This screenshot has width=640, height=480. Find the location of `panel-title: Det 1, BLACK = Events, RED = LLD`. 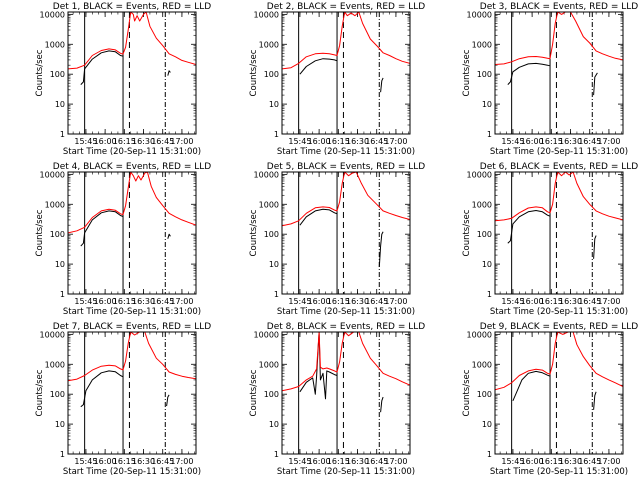

panel-title: Det 1, BLACK = Events, RED = LLD is located at coordinates (132, 7).